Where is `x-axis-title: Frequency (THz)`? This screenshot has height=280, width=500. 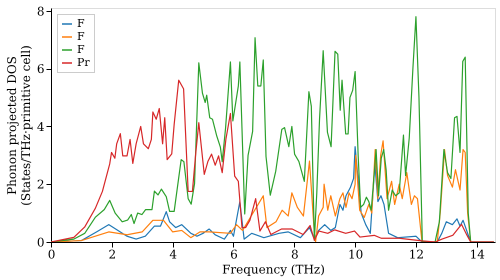
x-axis-title: Frequency (THz) is located at coordinates (273, 269).